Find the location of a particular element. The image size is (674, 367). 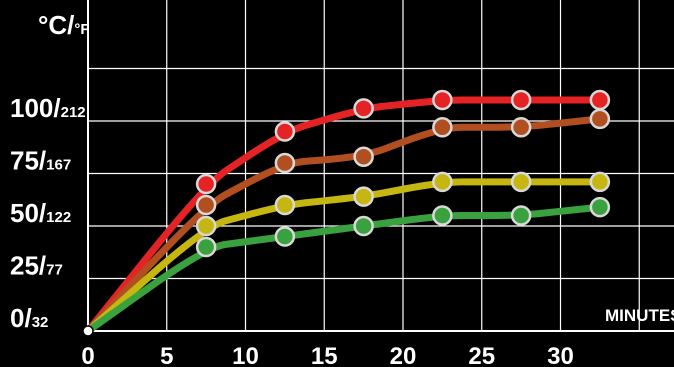

y-axis-labels: 0/32 25/77 50/122 75/167 100/212 is located at coordinates (48, 213).